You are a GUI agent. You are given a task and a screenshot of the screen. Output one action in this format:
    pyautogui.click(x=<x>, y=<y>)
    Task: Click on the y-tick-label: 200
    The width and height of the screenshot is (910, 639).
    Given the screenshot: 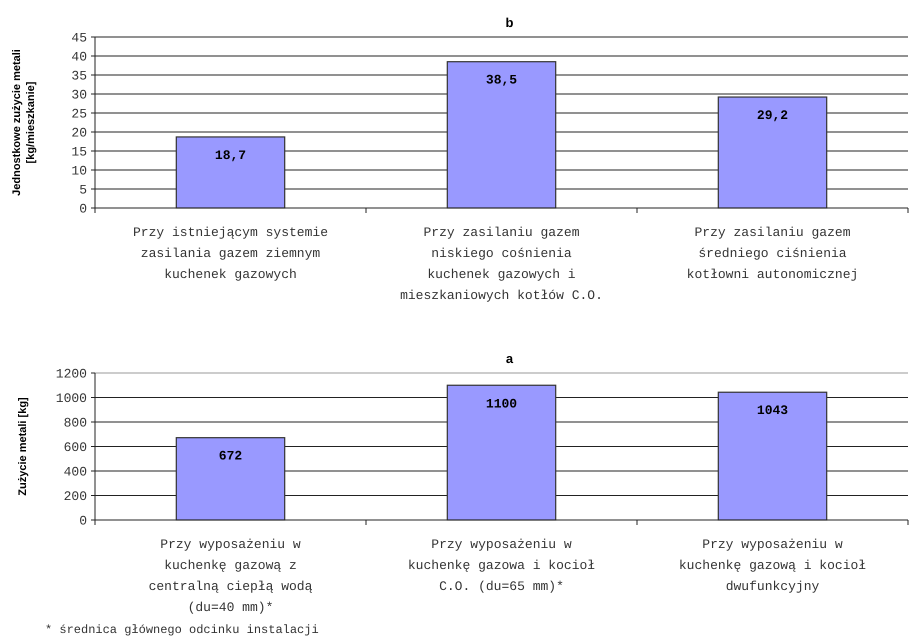 What is the action you would take?
    pyautogui.click(x=75, y=496)
    